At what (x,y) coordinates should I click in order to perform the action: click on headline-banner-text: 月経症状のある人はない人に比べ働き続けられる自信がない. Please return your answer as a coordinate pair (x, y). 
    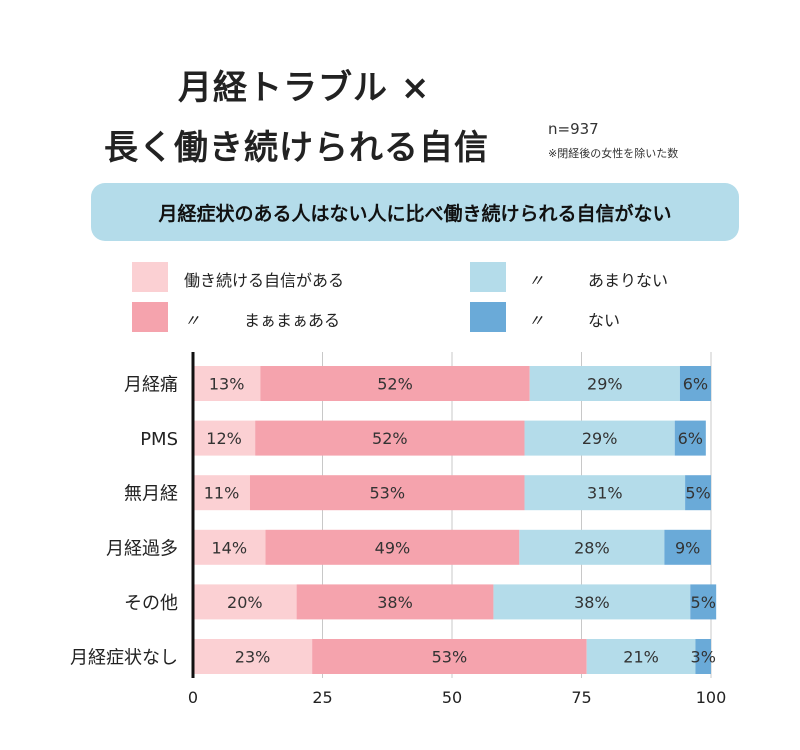
    Looking at the image, I should click on (415, 213).